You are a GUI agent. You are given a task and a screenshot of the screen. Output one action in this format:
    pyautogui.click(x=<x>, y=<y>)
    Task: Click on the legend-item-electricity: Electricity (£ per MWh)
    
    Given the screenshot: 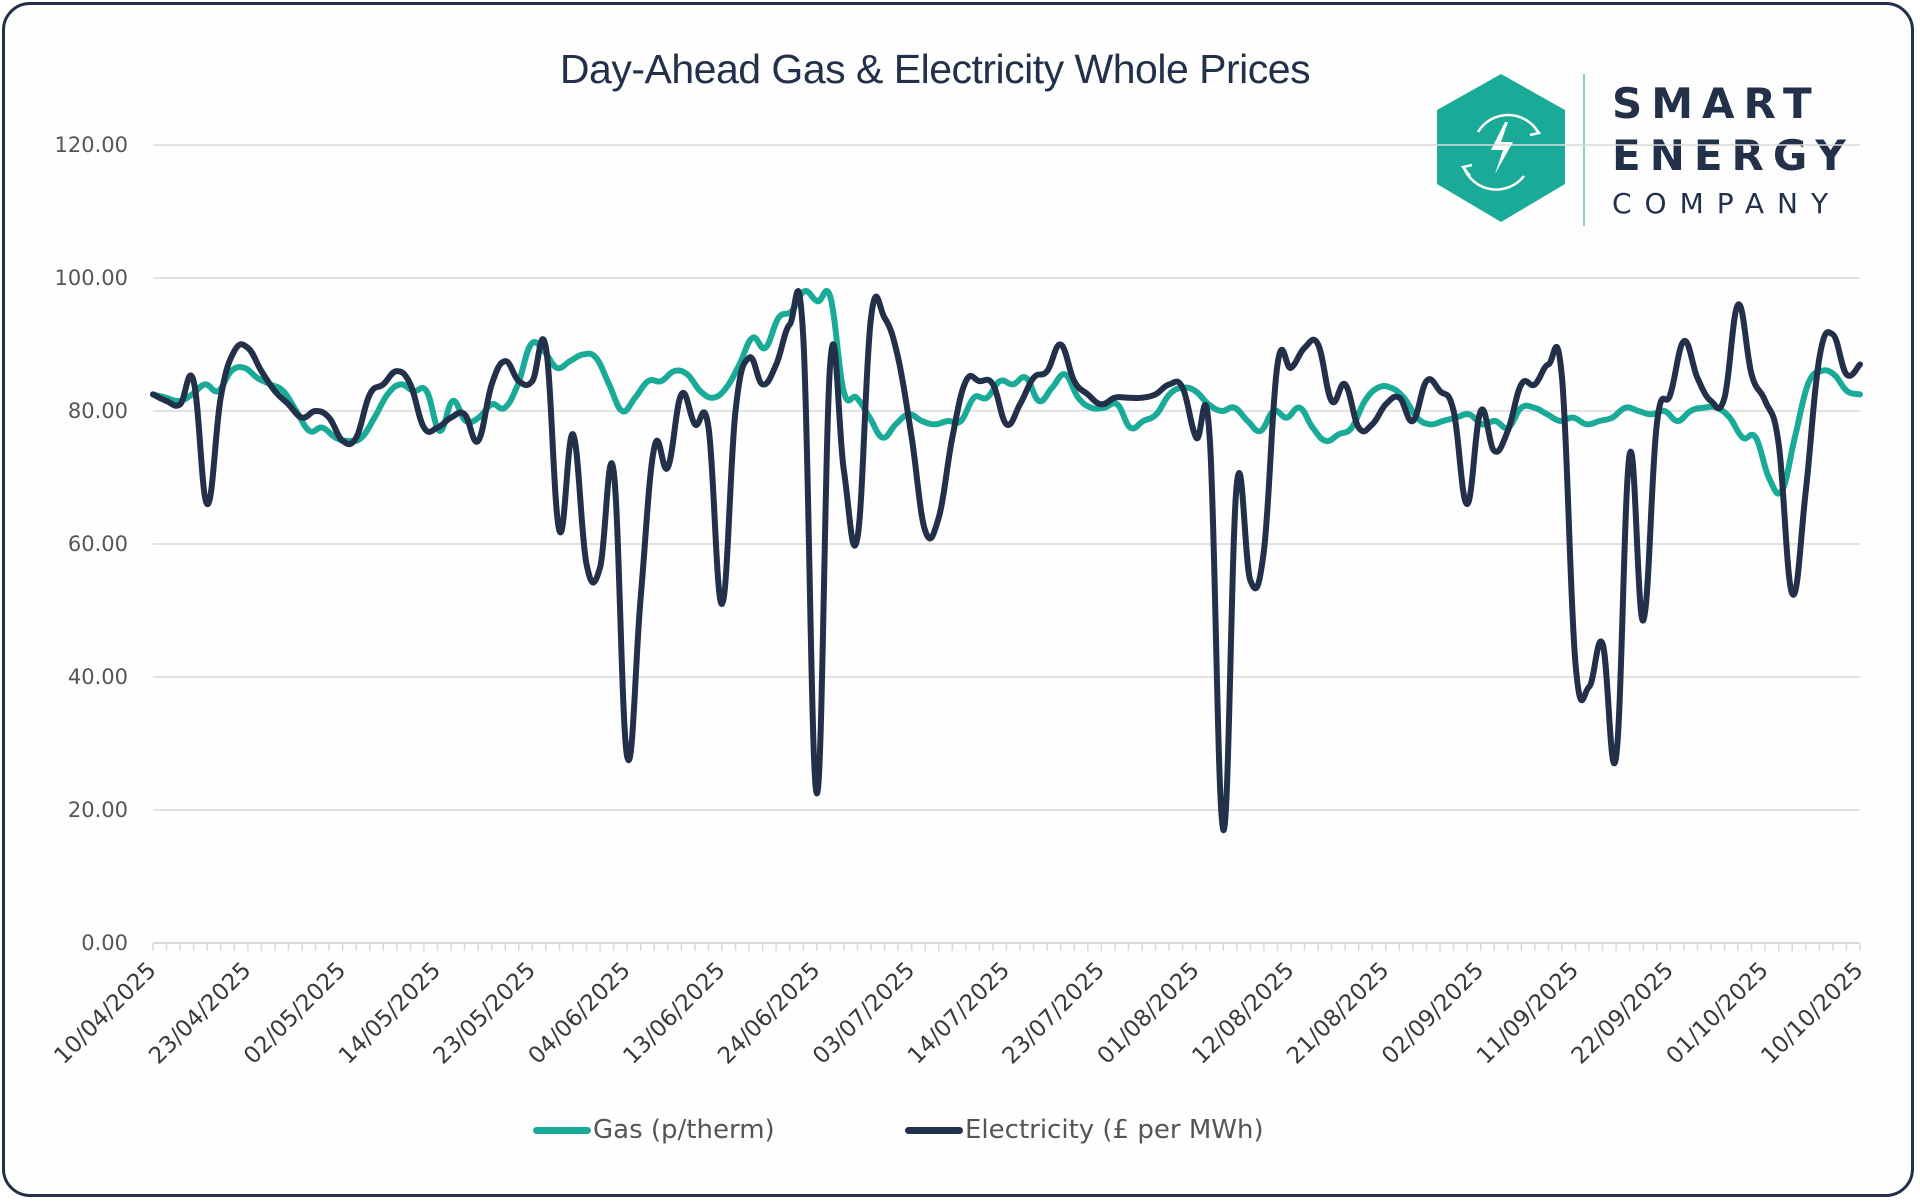 What is the action you would take?
    pyautogui.click(x=1084, y=1130)
    